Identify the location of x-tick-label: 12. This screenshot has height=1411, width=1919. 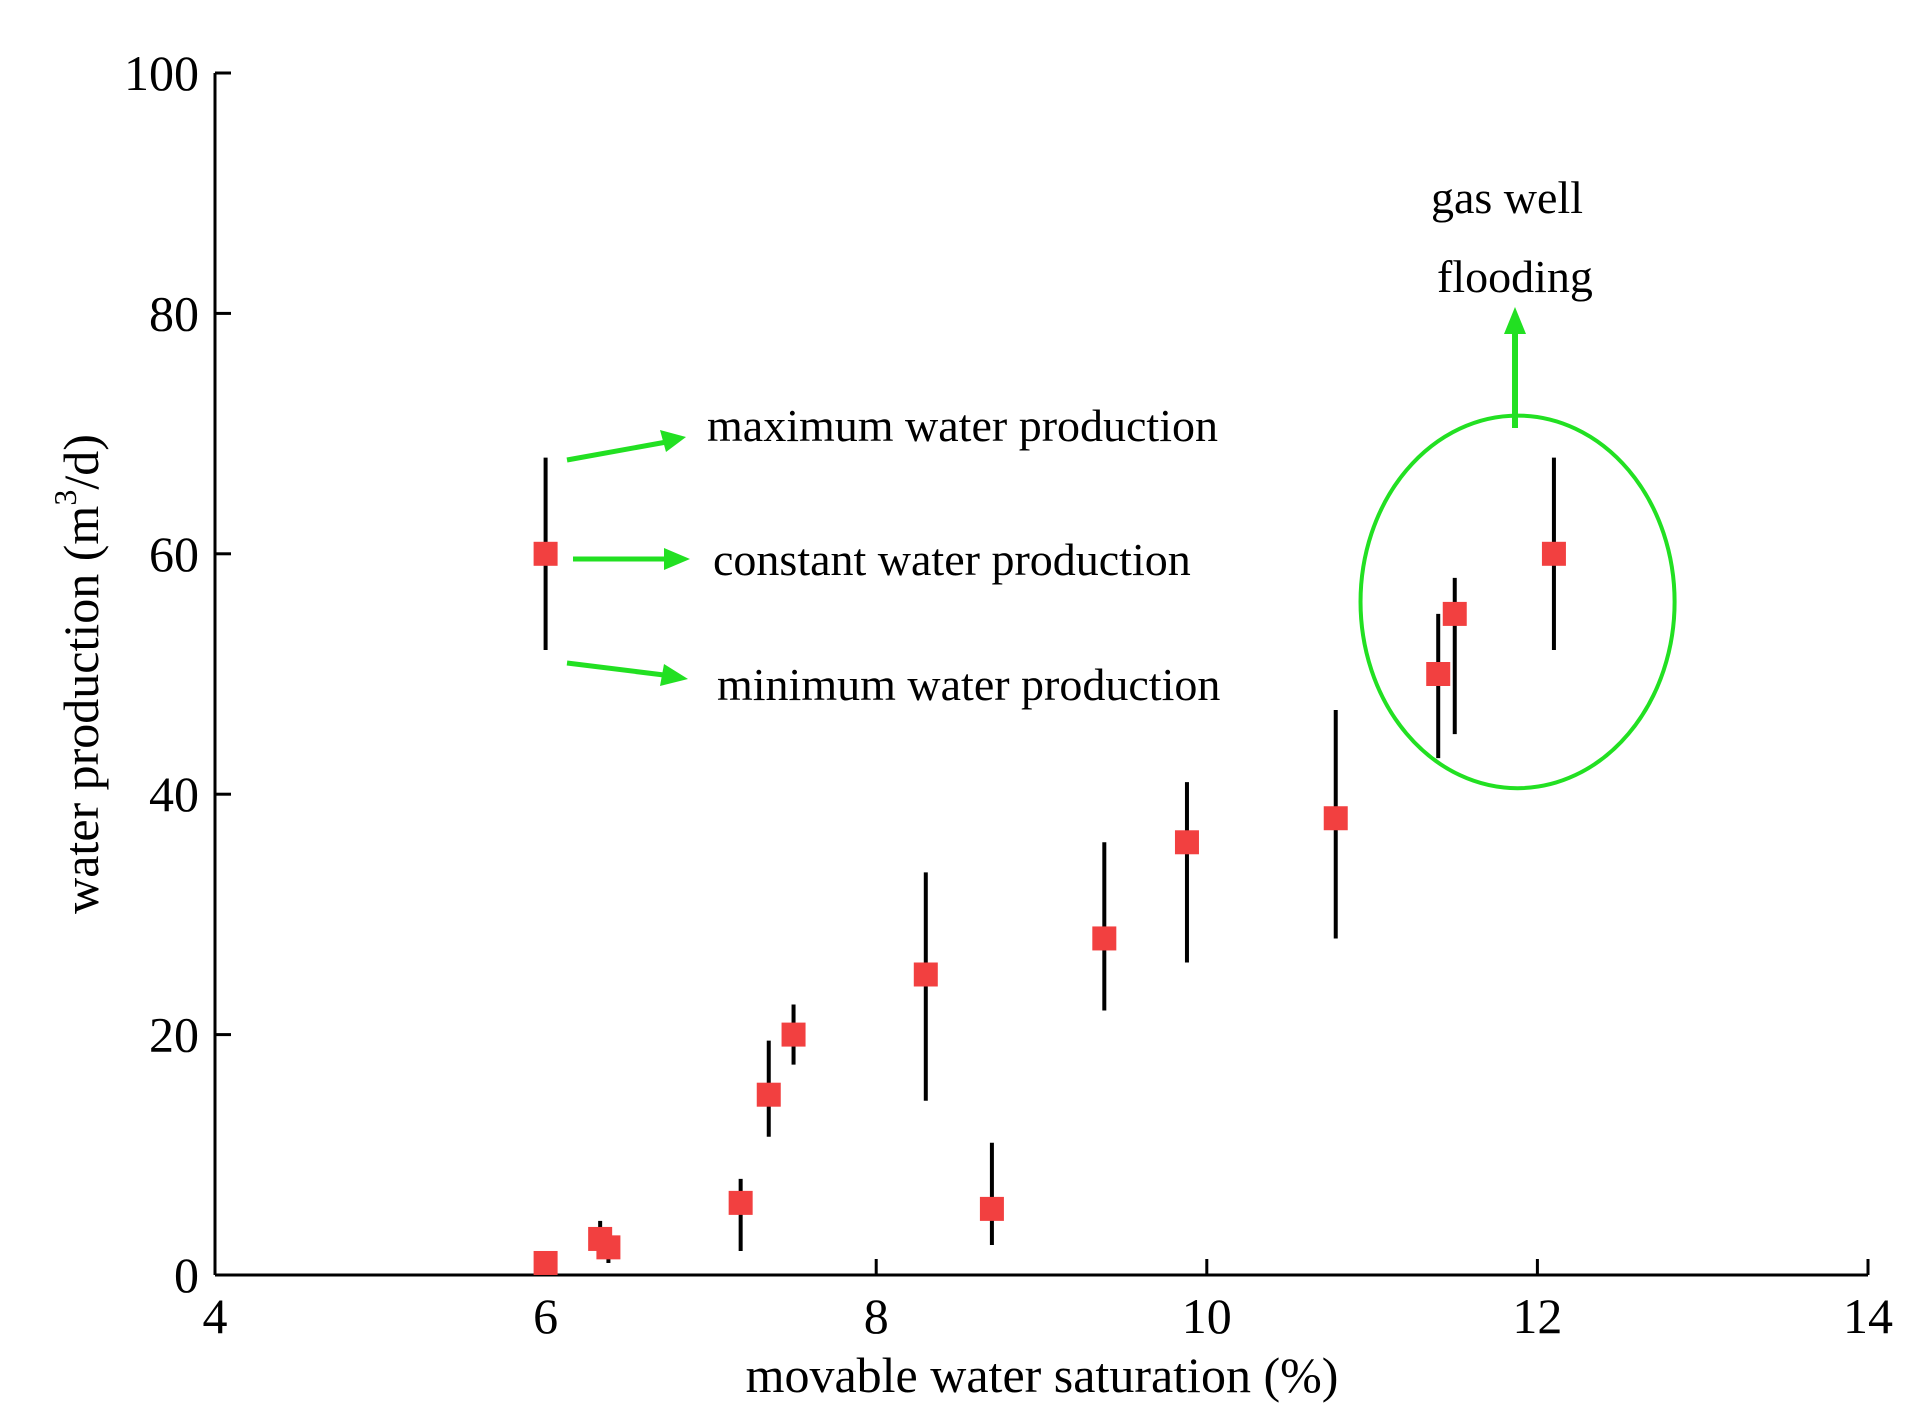
(1537, 1316).